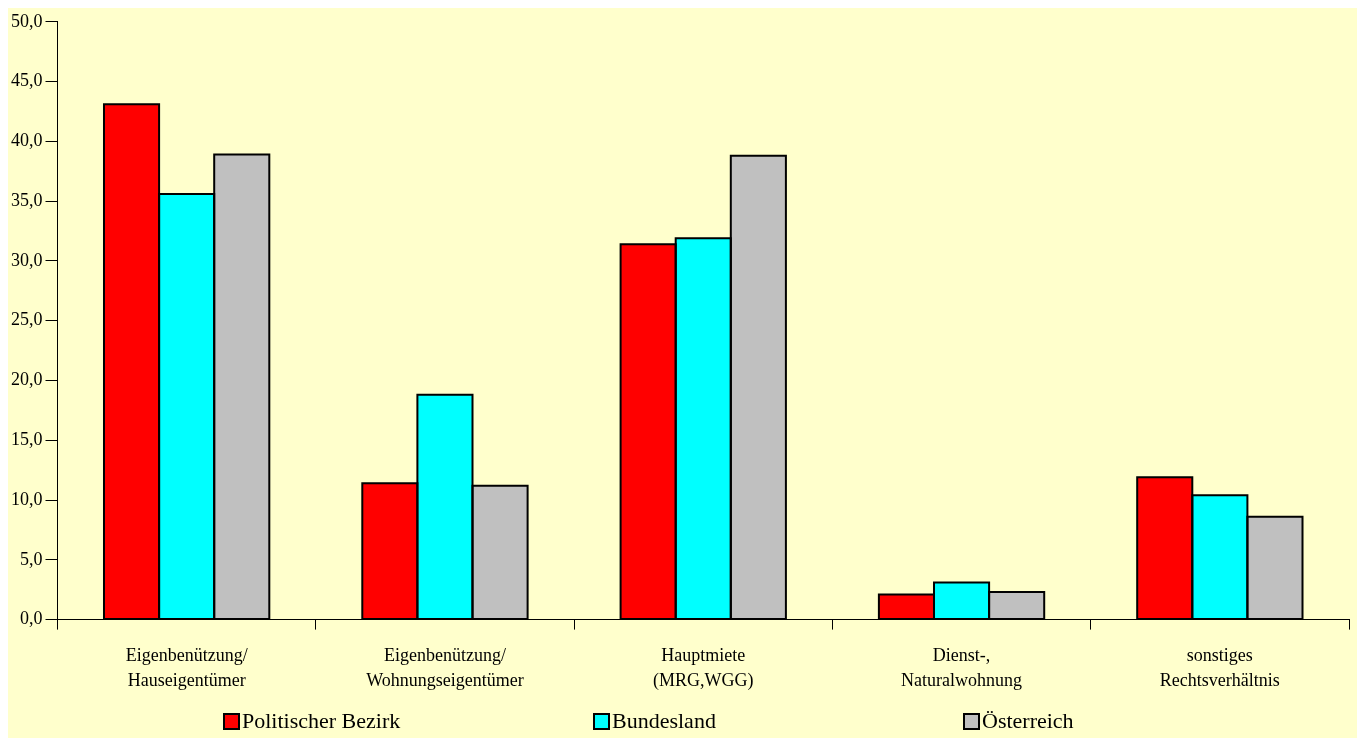  What do you see at coordinates (27, 379) in the screenshot?
I see `y-tick-label: 20,0` at bounding box center [27, 379].